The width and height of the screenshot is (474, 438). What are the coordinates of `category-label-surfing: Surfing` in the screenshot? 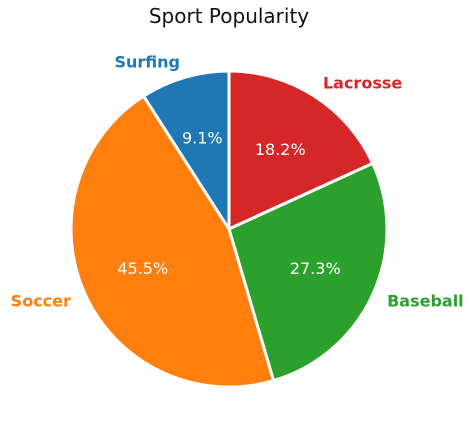 It's located at (148, 62).